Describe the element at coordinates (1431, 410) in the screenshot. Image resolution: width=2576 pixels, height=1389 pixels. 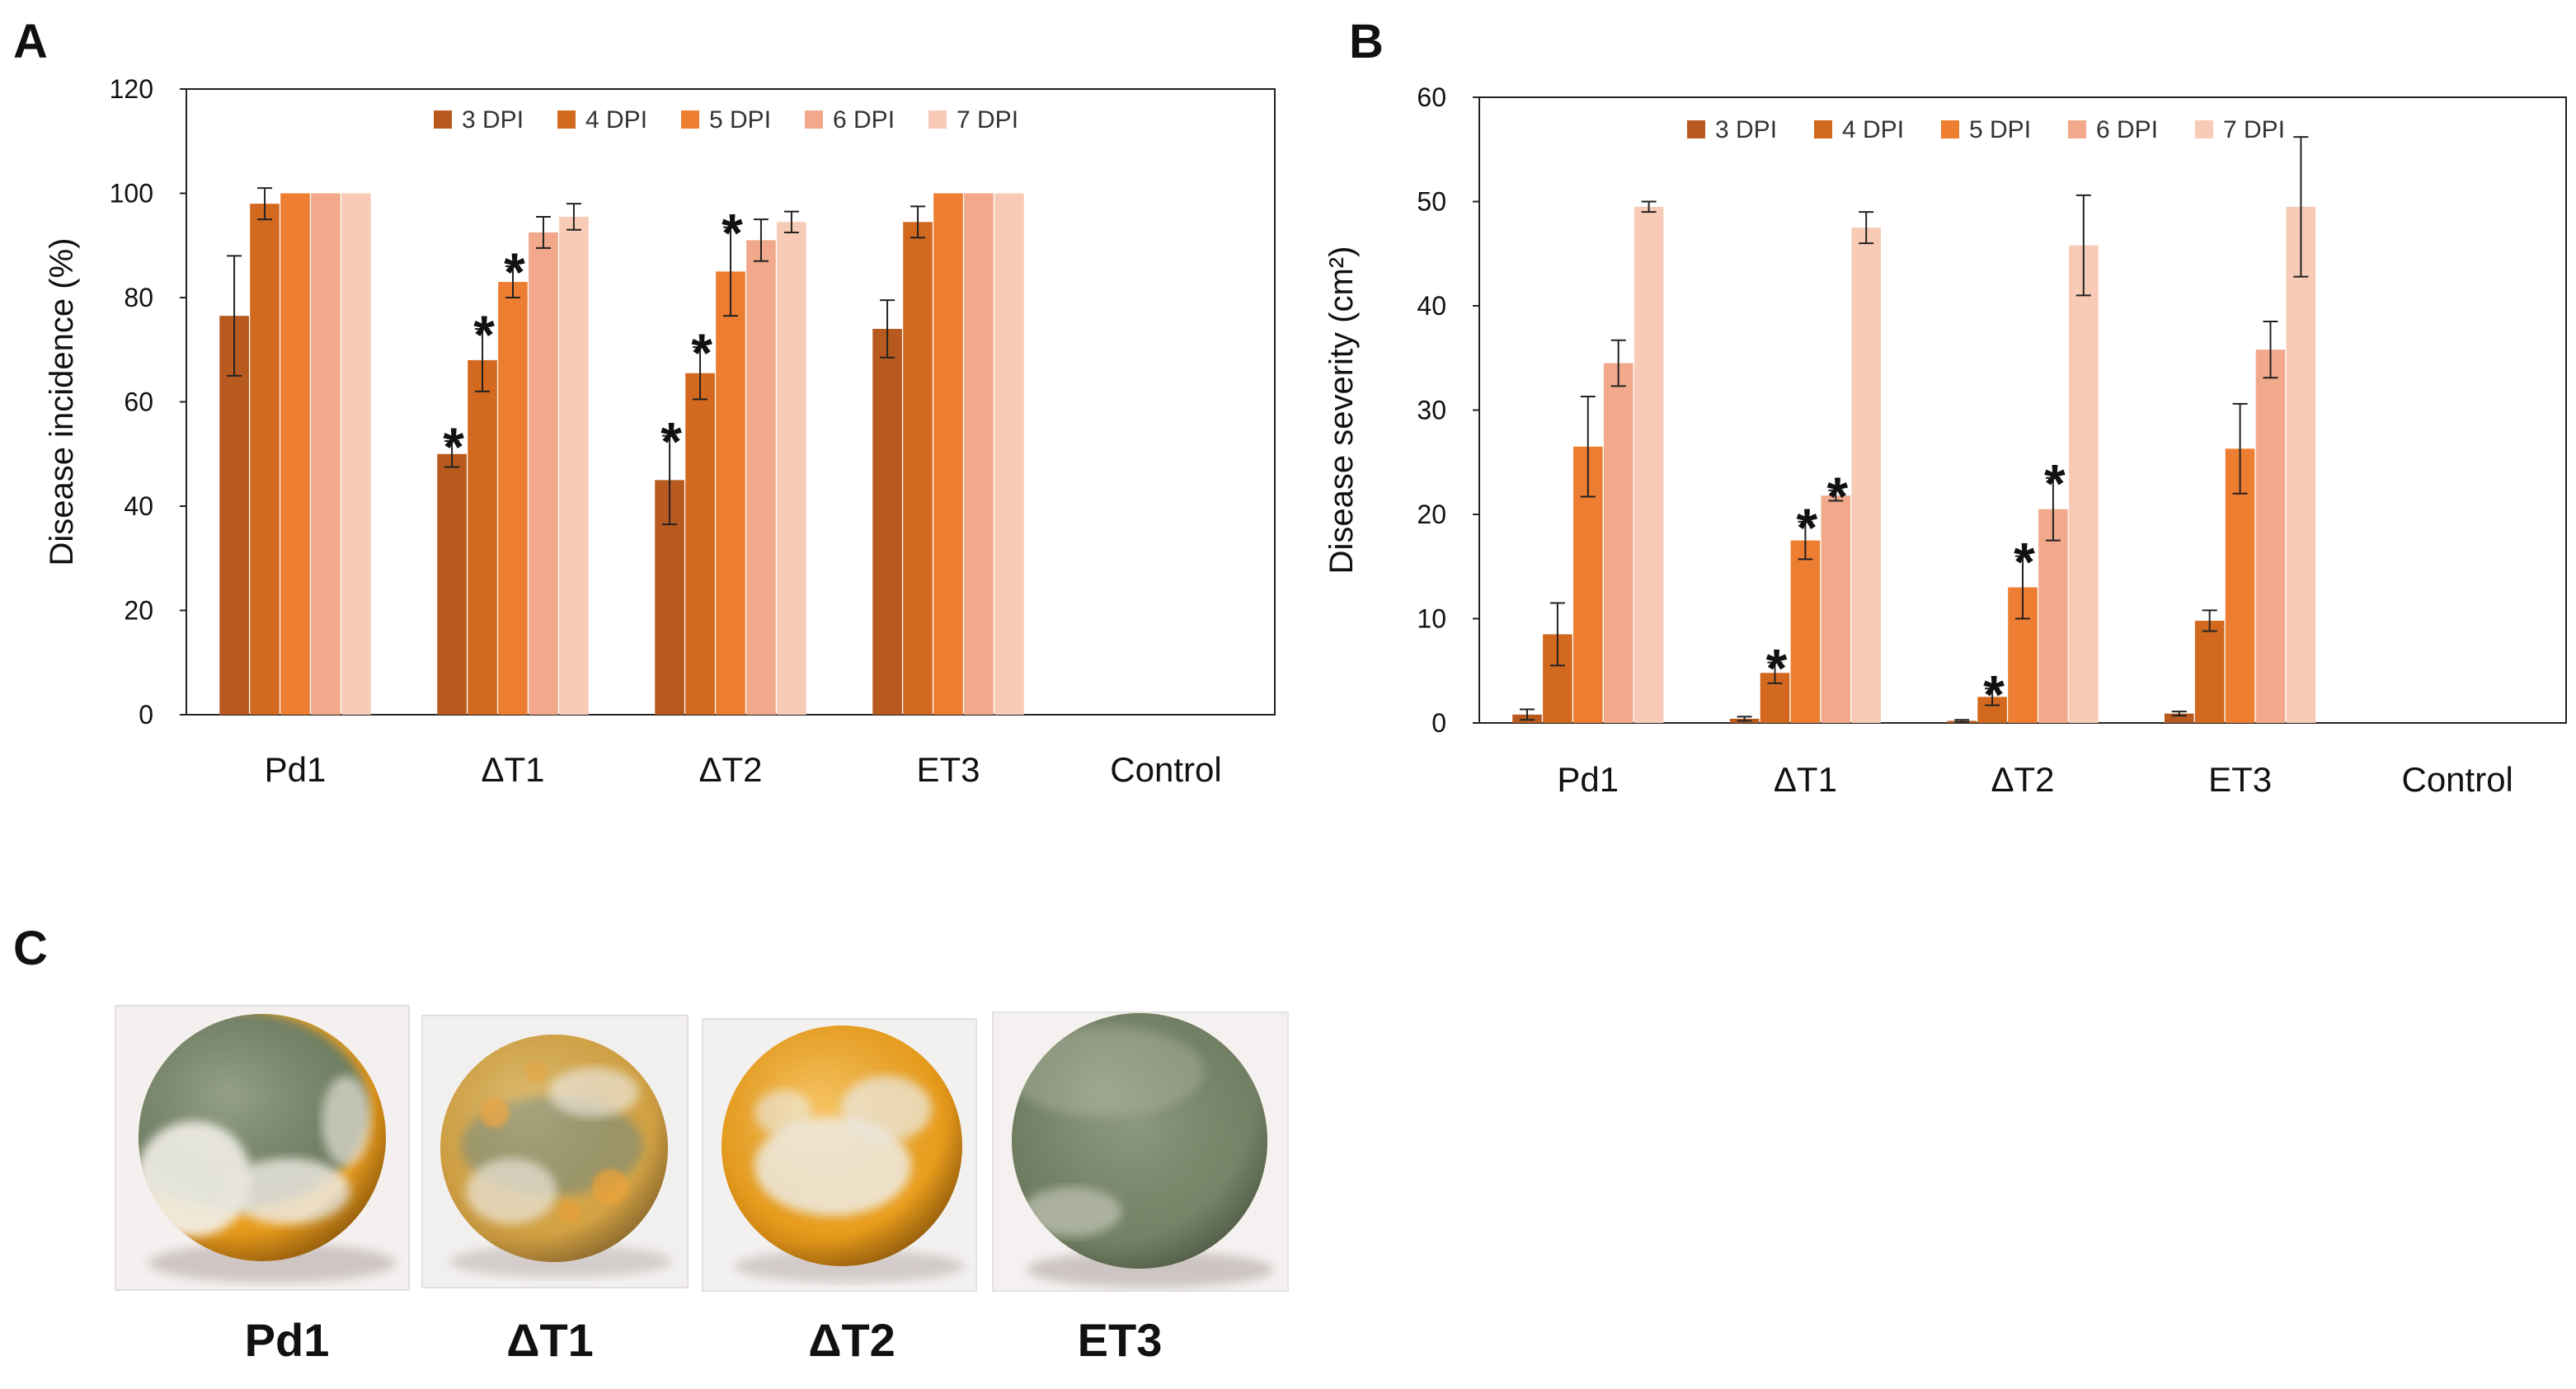
I see `y-tick-label: 30` at that location.